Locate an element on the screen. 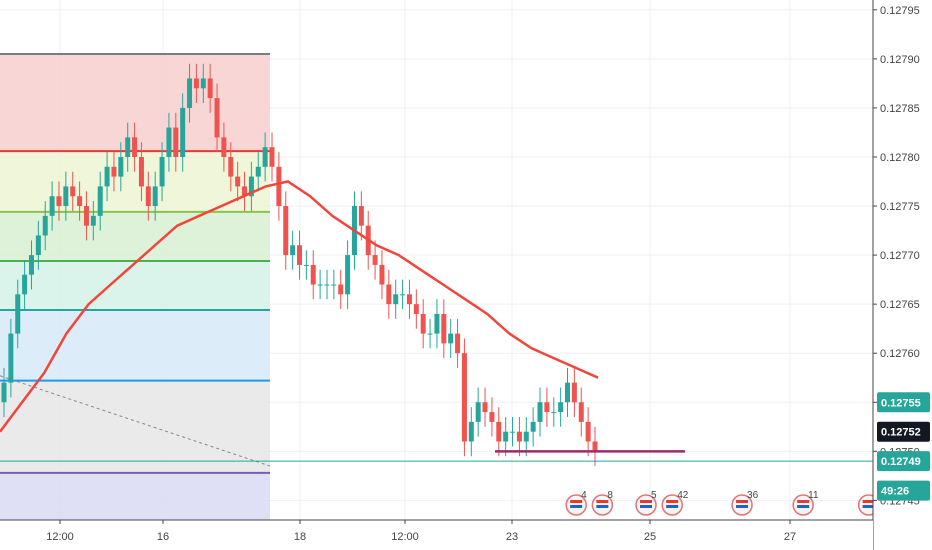  price-axis-label: 0.12765 is located at coordinates (900, 305).